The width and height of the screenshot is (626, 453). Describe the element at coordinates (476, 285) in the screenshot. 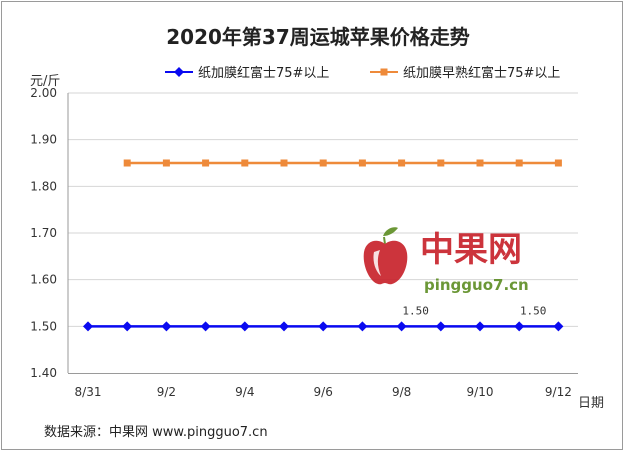

I see `watermark-url: pingguo7.cn` at that location.